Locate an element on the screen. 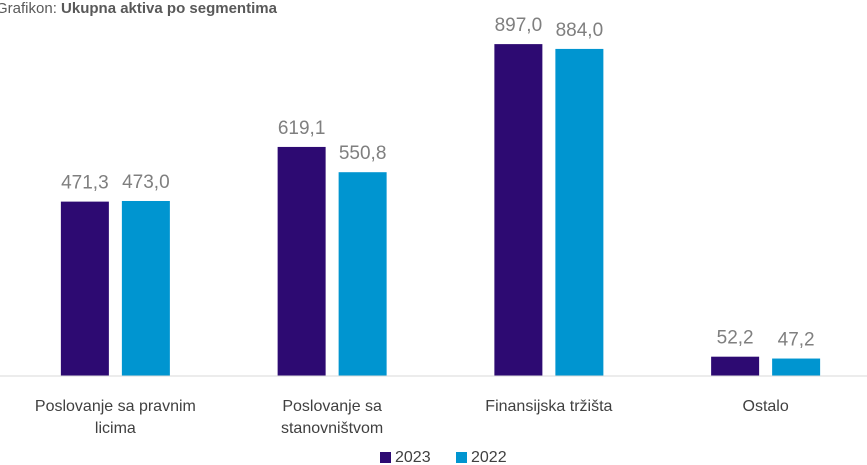 This screenshot has width=867, height=465. x-tick-label: Finansijska tržišta is located at coordinates (549, 406).